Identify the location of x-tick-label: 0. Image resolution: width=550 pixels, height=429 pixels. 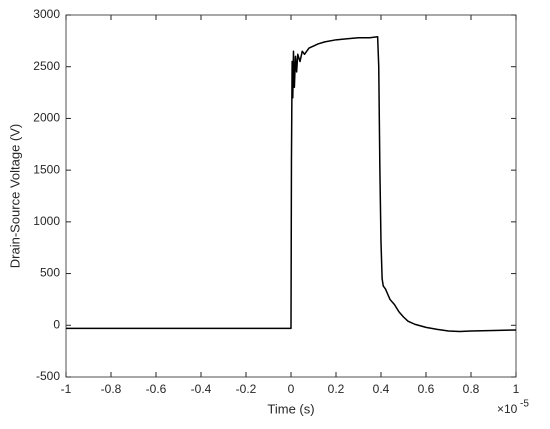
(291, 389).